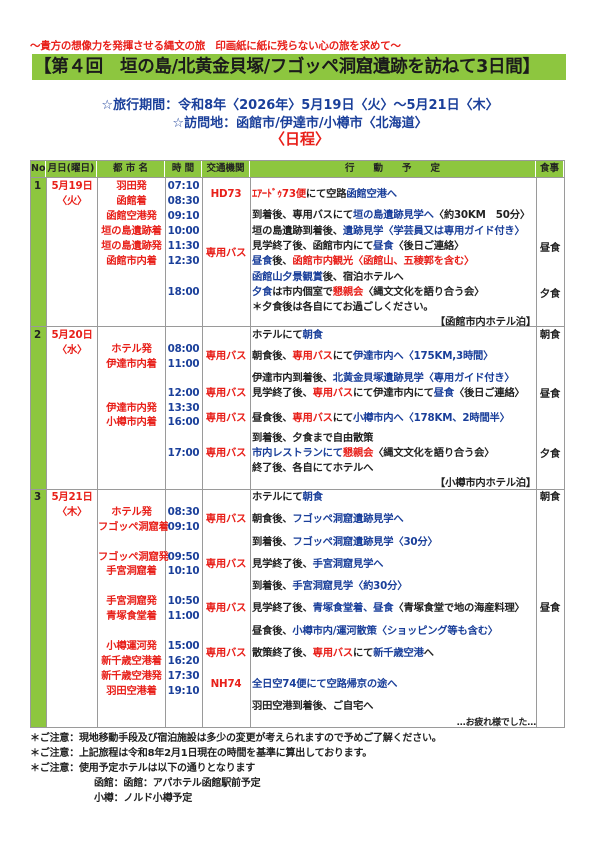 This screenshot has width=600, height=848. What do you see at coordinates (394, 564) in the screenshot?
I see `action-line: 見学終了後、手宮洞窟見学へ` at bounding box center [394, 564].